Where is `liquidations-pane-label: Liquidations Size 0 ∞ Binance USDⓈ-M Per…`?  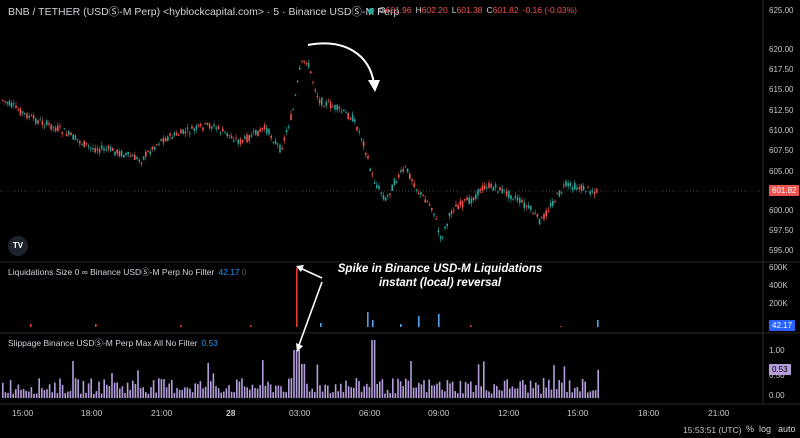
liquidations-pane-label: Liquidations Size 0 ∞ Binance USDⓈ-M Per… is located at coordinates (127, 272).